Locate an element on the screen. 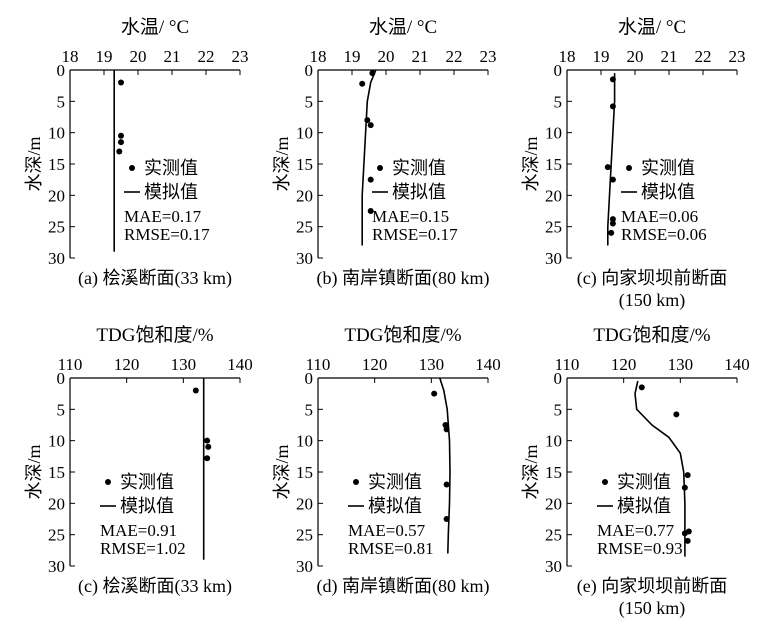 The image size is (757, 631). mae-value: MAE=0.57 is located at coordinates (387, 530).